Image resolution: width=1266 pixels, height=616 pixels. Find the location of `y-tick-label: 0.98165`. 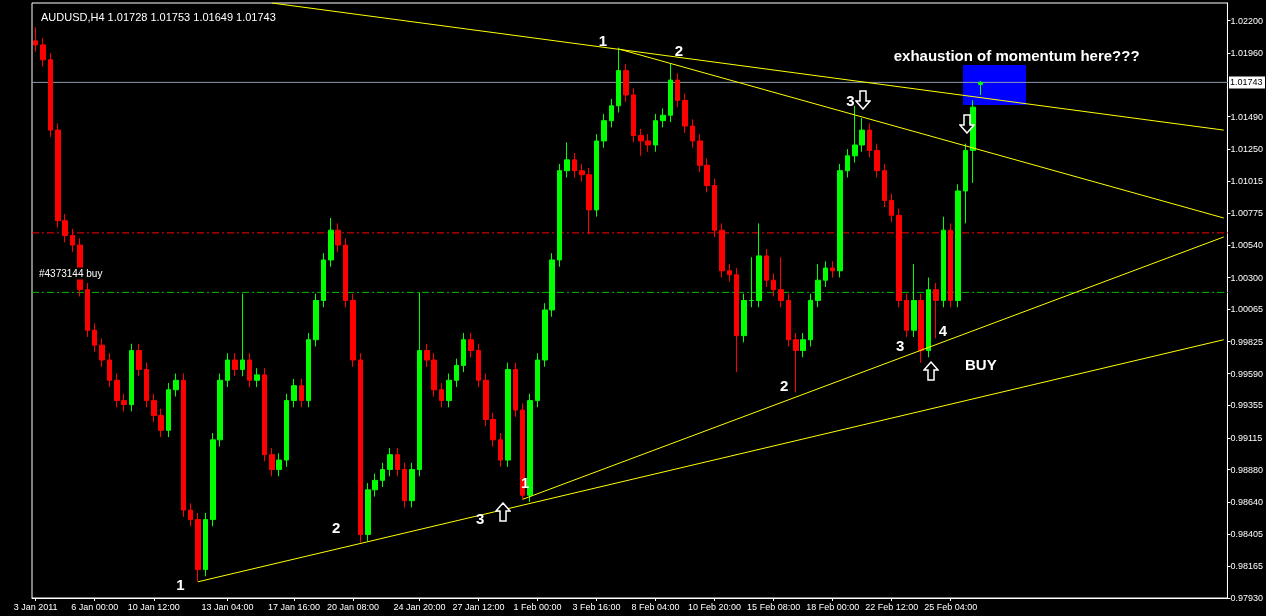

y-tick-label: 0.98165 is located at coordinates (1247, 566).